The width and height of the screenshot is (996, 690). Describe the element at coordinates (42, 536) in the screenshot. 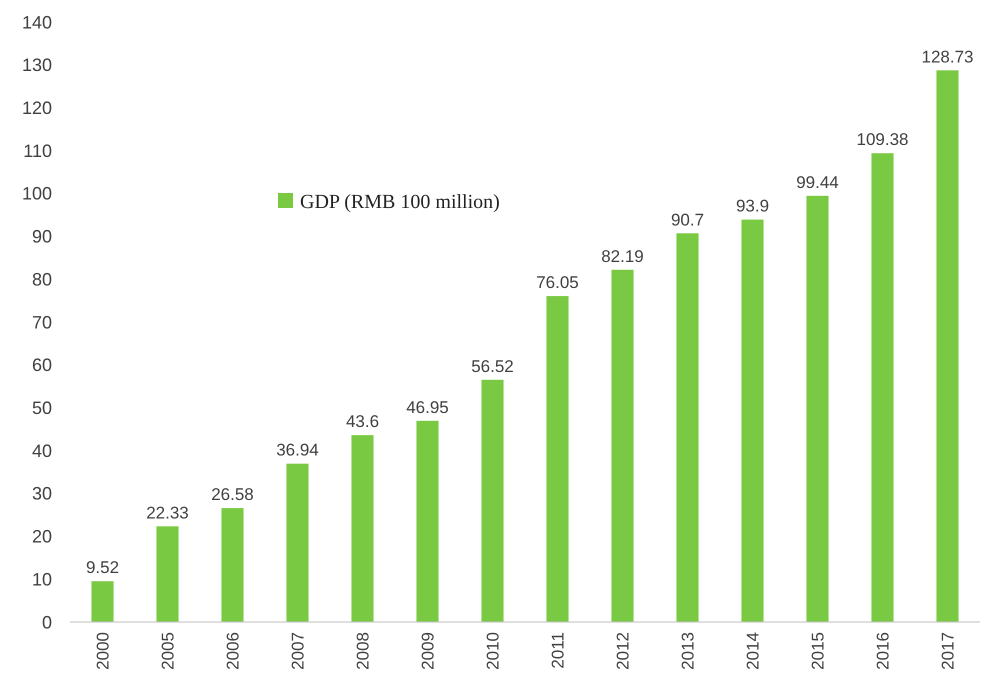

I see `y-tick-label: 20` at that location.